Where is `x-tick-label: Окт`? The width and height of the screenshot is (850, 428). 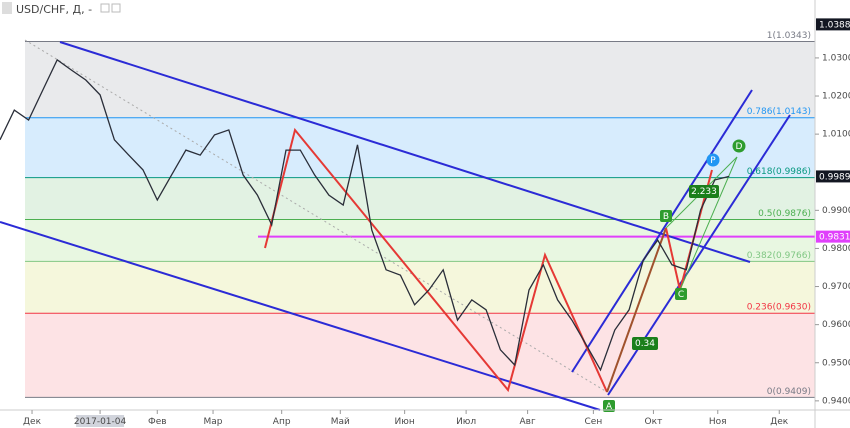
x-tick-label: Окт is located at coordinates (654, 422).